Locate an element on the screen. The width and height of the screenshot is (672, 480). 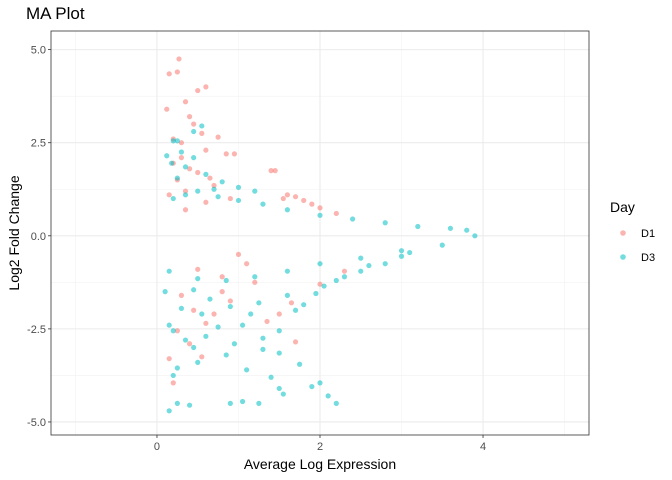
legend-key-d1 is located at coordinates (623, 233).